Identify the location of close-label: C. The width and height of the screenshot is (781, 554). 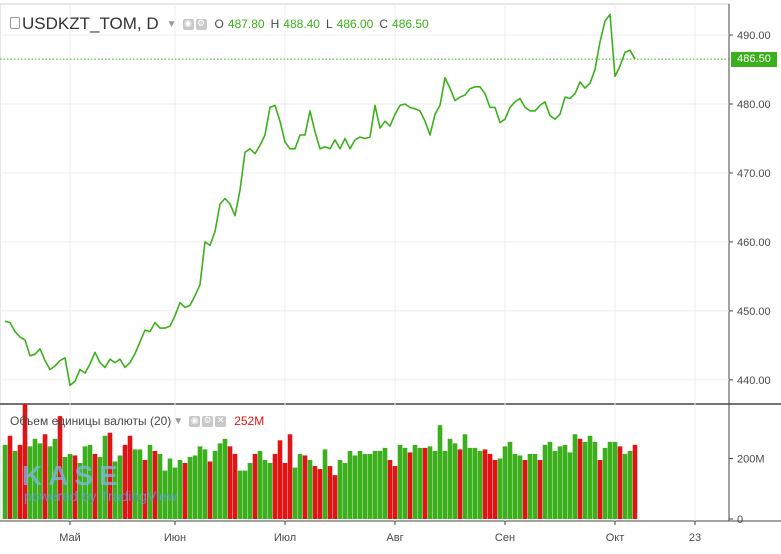
(384, 24).